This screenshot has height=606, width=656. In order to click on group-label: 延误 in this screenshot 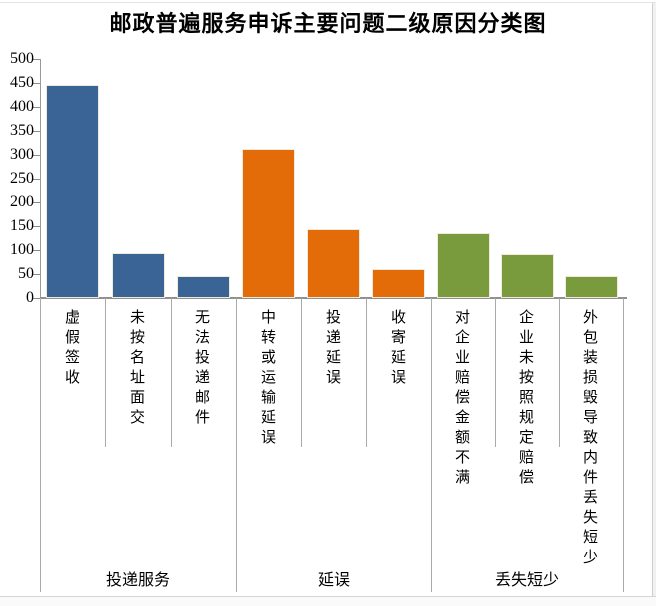, I will do `click(333, 580)`.